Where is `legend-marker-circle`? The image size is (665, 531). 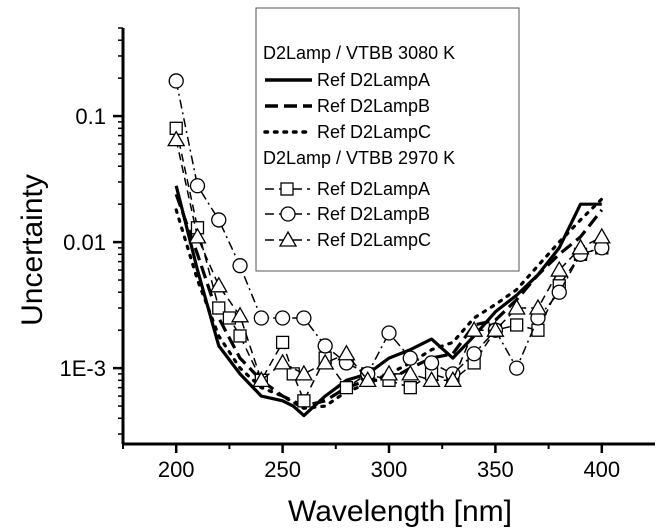
legend-marker-circle is located at coordinates (288, 214).